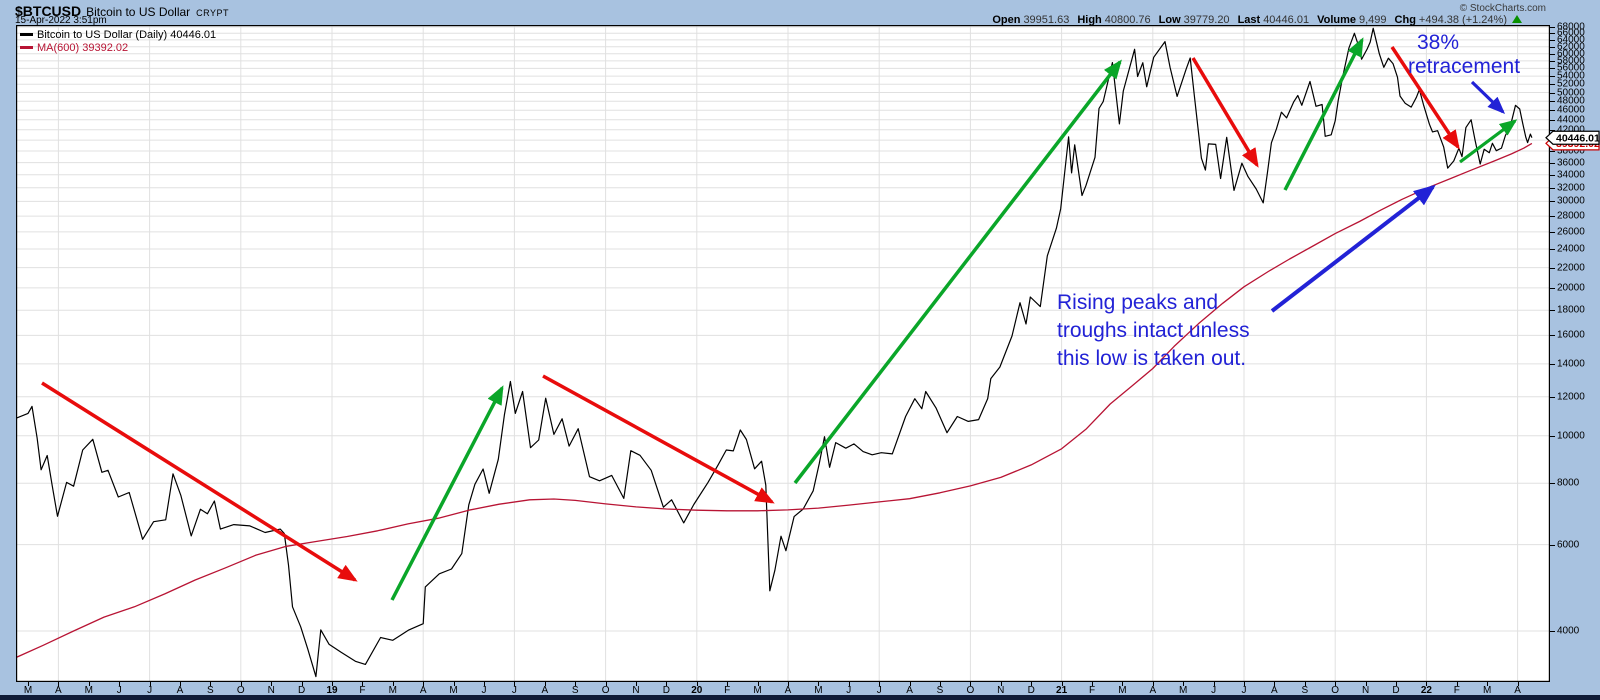 This screenshot has width=1600, height=700. I want to click on arrow-rally-autumn-2021, so click(1323, 114).